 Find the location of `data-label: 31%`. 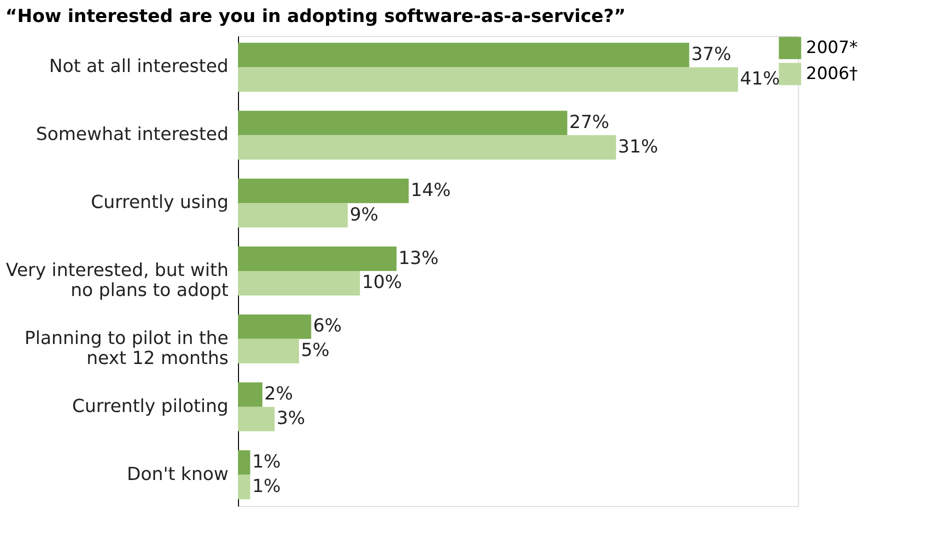

data-label: 31% is located at coordinates (638, 147).